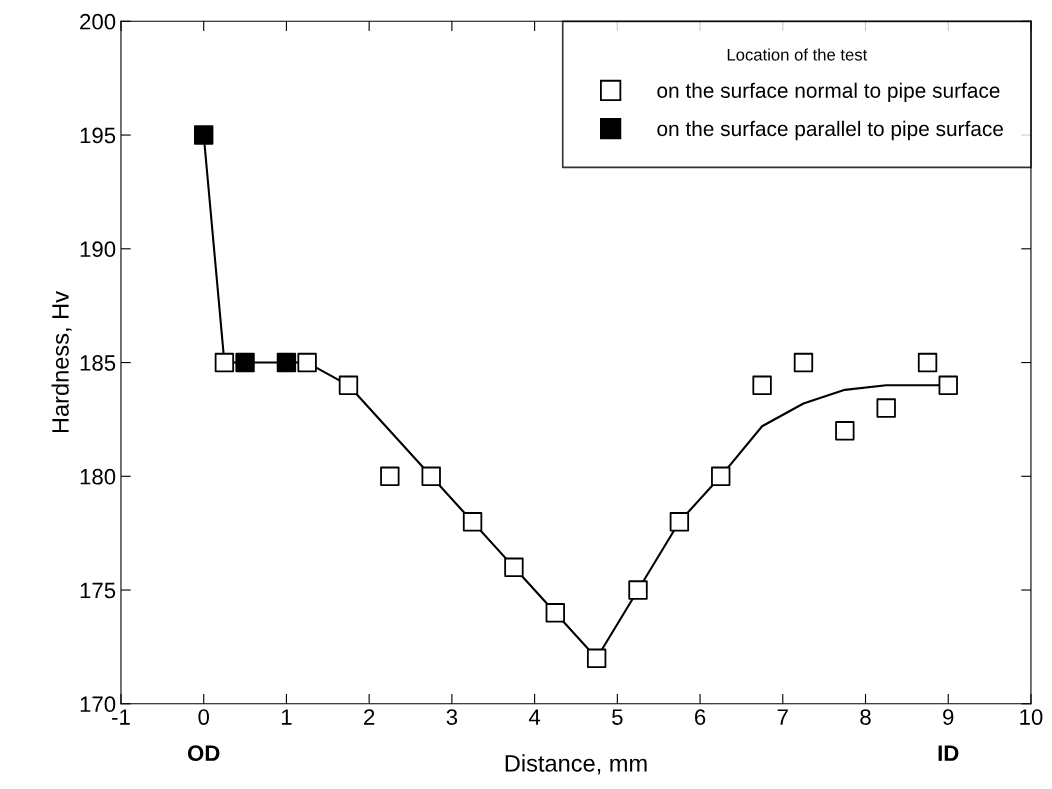 The width and height of the screenshot is (1052, 789). What do you see at coordinates (98, 21) in the screenshot?
I see `y-tick-label: 200` at bounding box center [98, 21].